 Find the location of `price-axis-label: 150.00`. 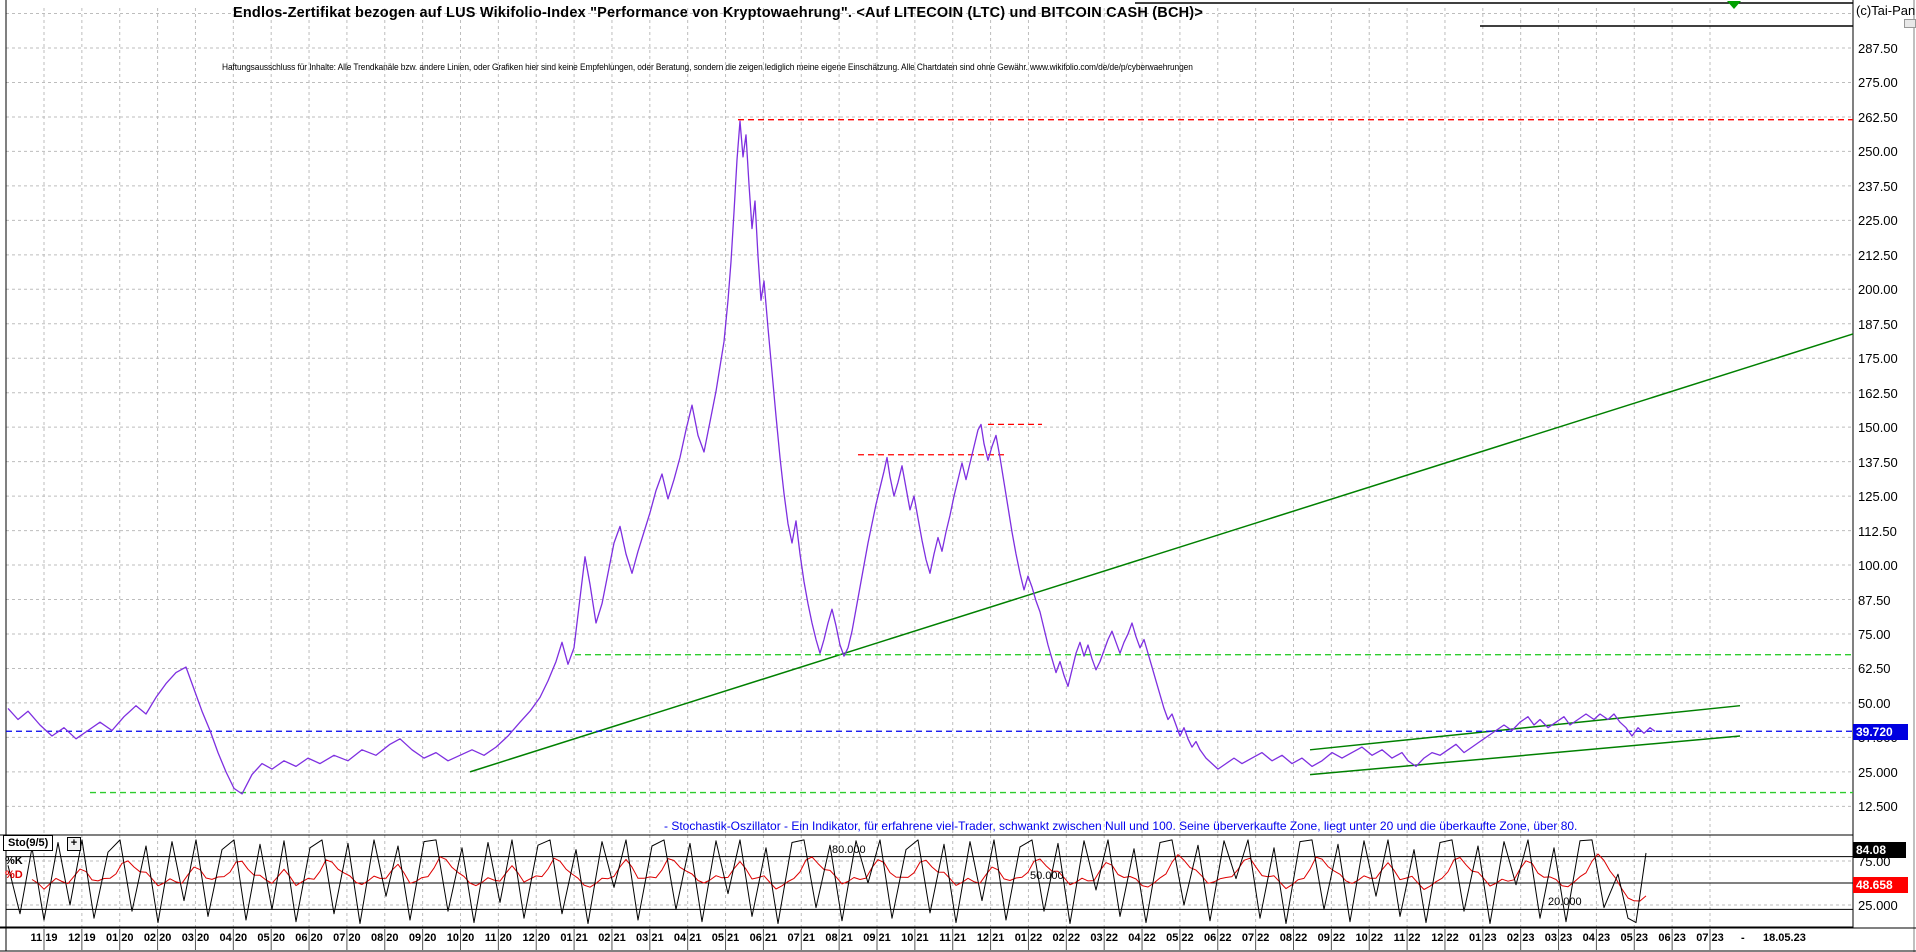

price-axis-label: 150.00 is located at coordinates (1878, 428).